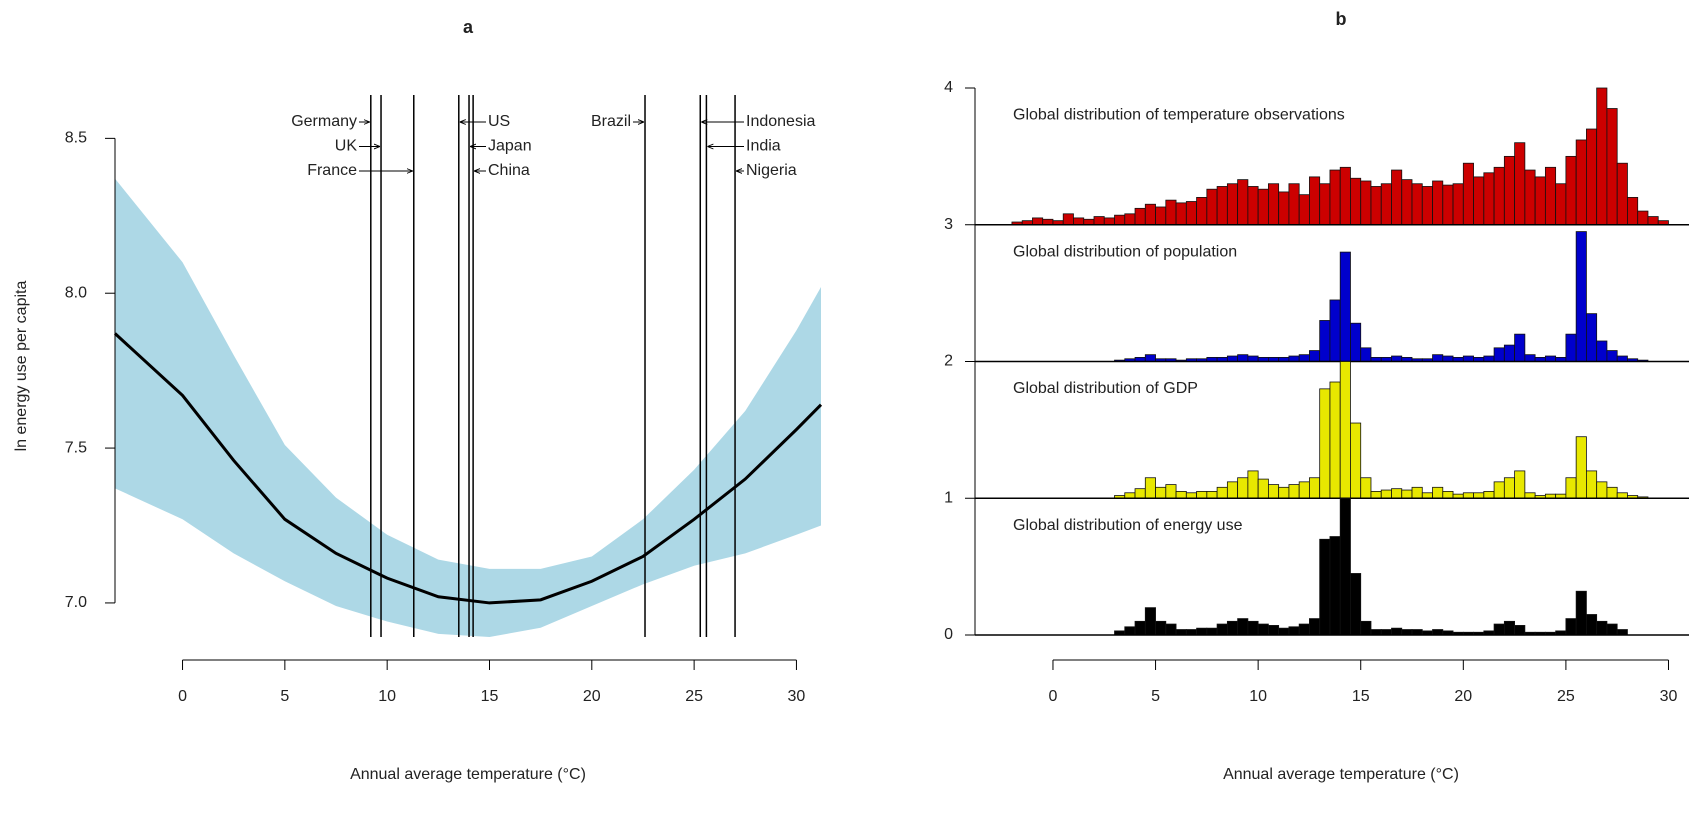 Image resolution: width=1689 pixels, height=814 pixels. What do you see at coordinates (1053, 696) in the screenshot?
I see `x-tick-label: 0` at bounding box center [1053, 696].